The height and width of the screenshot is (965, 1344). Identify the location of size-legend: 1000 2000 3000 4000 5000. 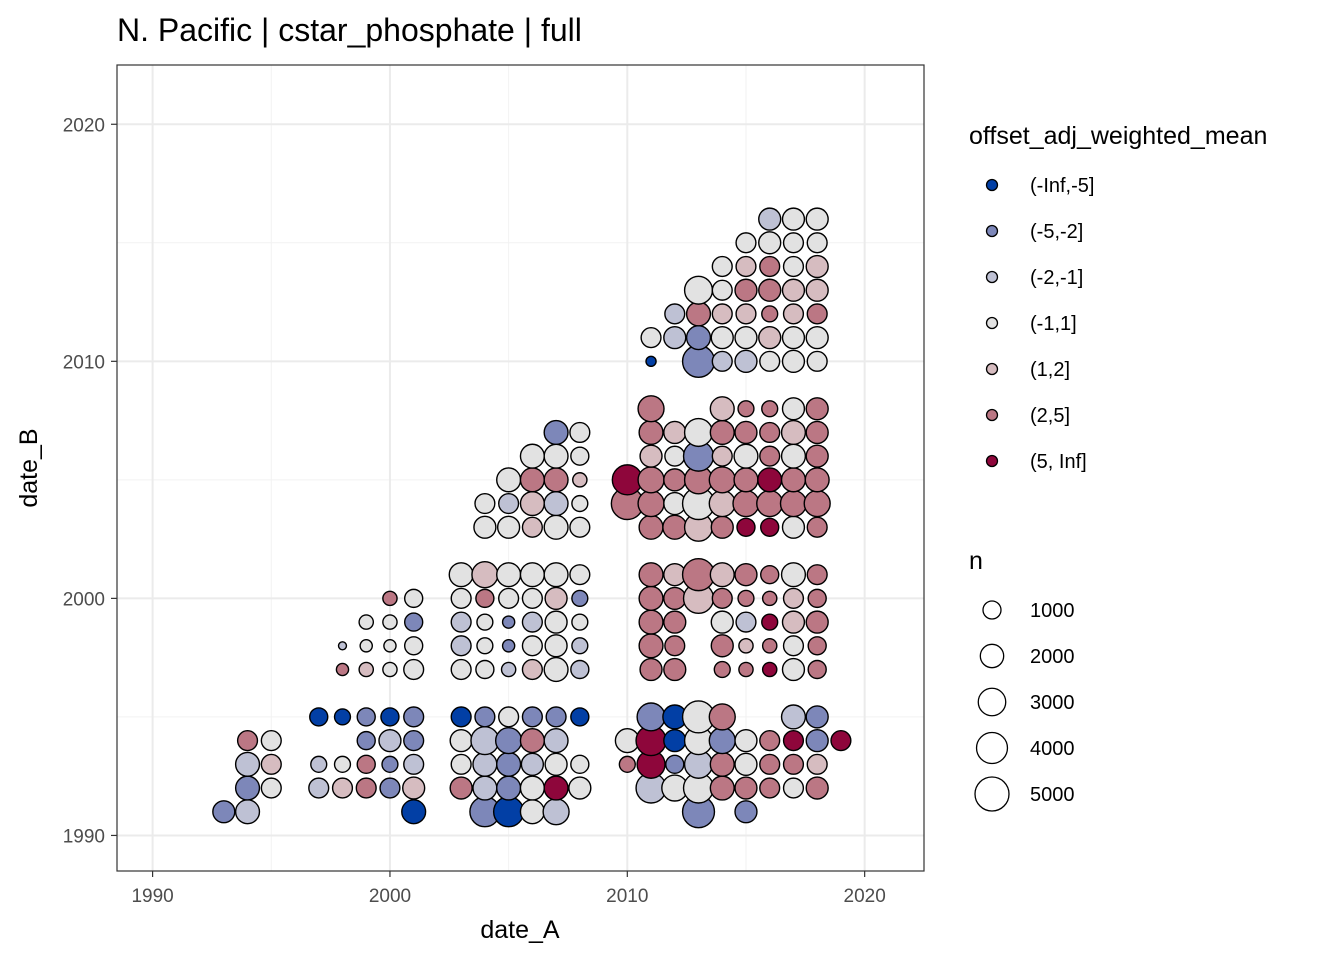
(1024, 706).